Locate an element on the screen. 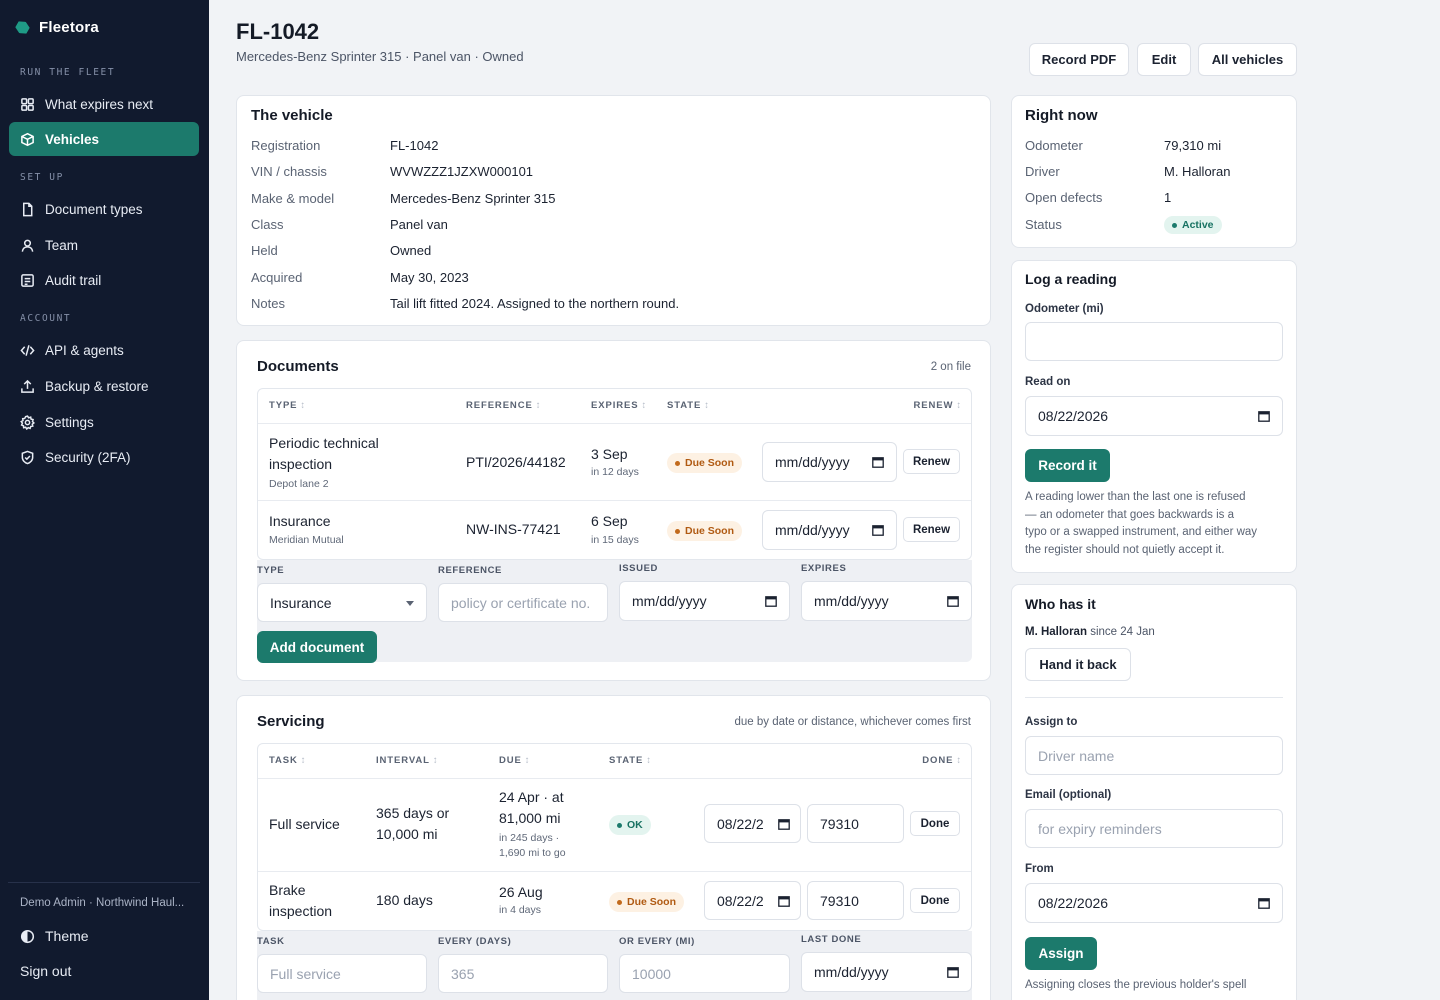  service-due: 81,000 mi is located at coordinates (530, 818).